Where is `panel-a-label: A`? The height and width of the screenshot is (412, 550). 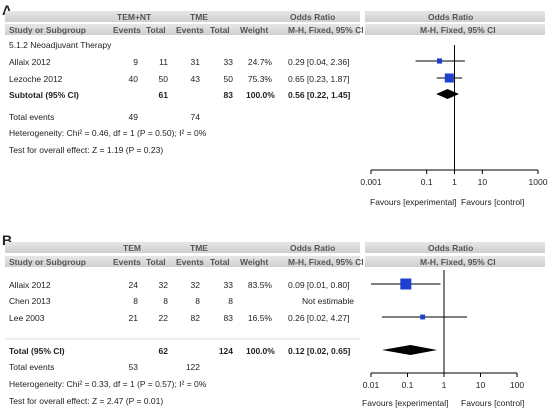
panel-a-label: A is located at coordinates (7, 10).